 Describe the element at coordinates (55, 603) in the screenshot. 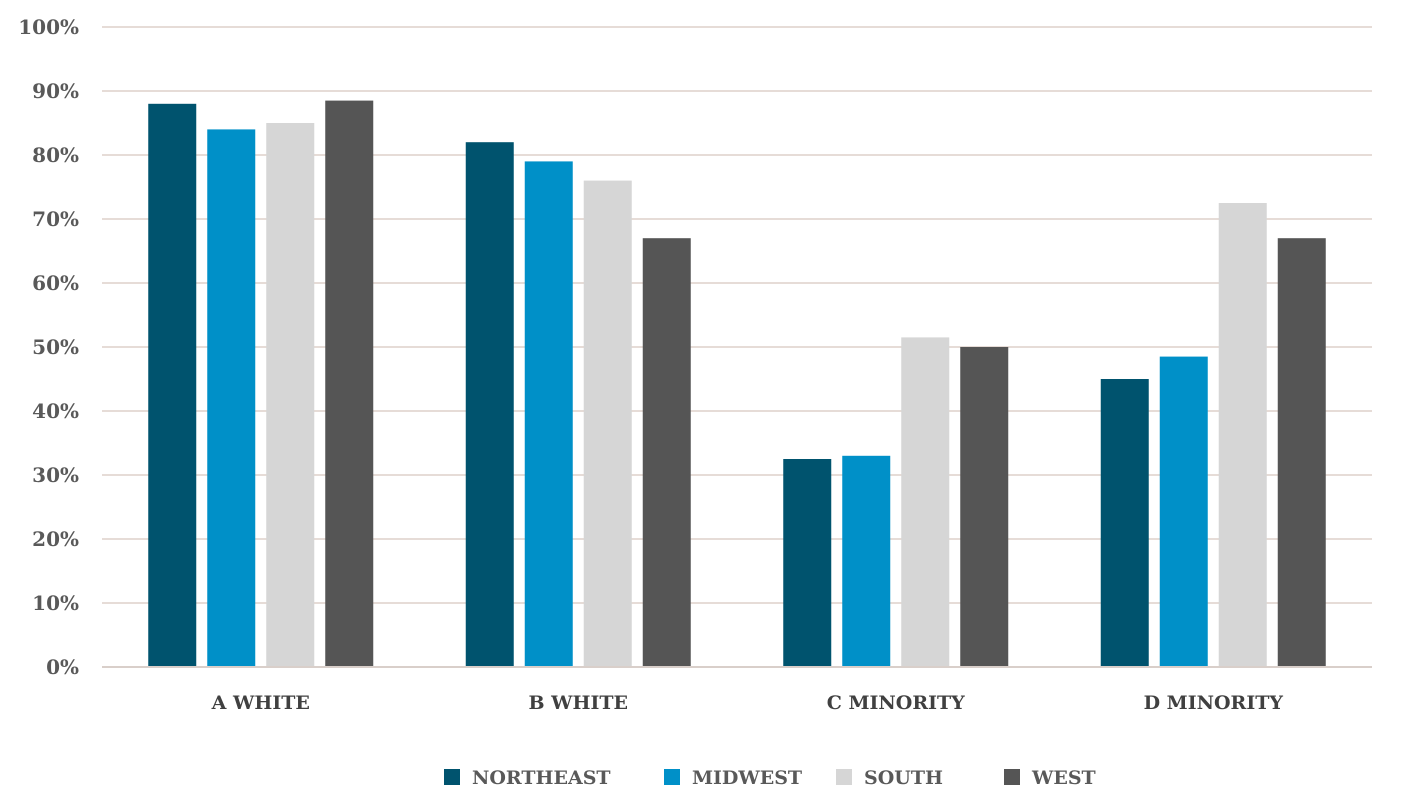

I see `y-tick-label: 10%` at that location.